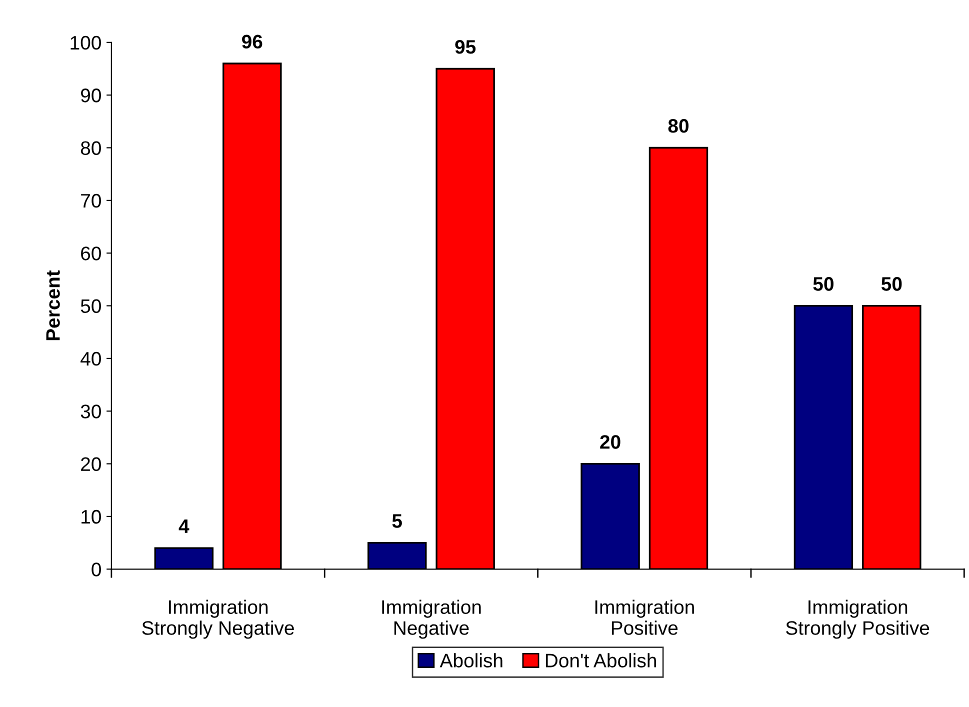 The width and height of the screenshot is (969, 707). I want to click on data-label: 20, so click(610, 442).